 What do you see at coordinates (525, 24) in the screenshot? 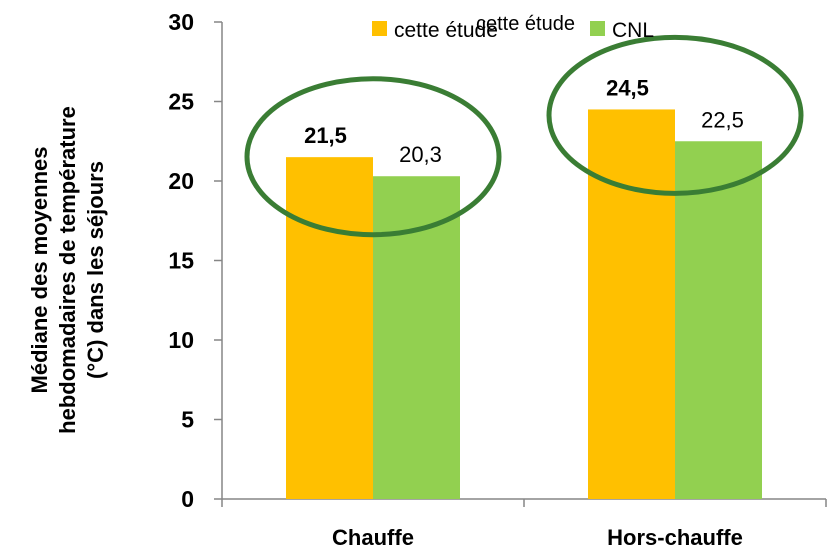
I see `legend-overprint: cette étude` at bounding box center [525, 24].